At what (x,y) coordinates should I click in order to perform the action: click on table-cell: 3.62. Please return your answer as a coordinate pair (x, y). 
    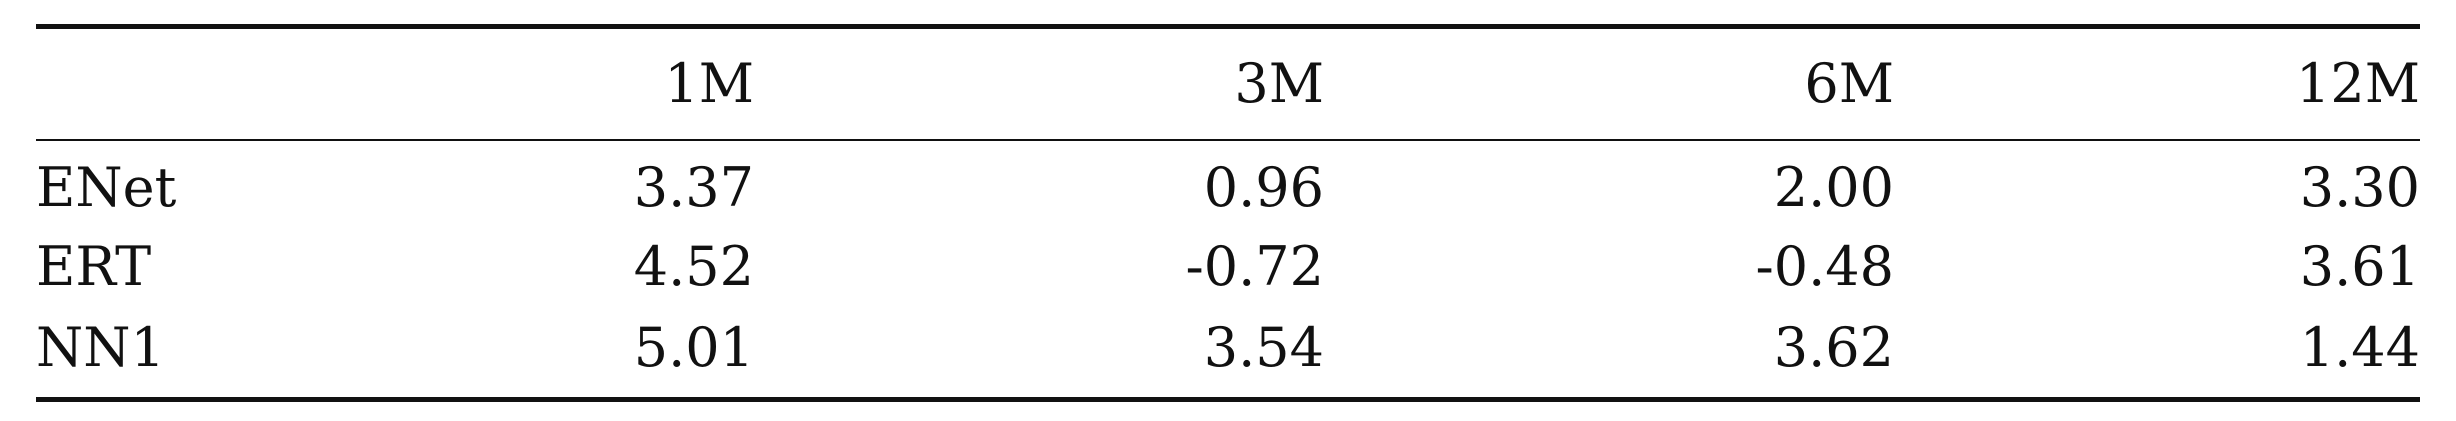
    Looking at the image, I should click on (1833, 347).